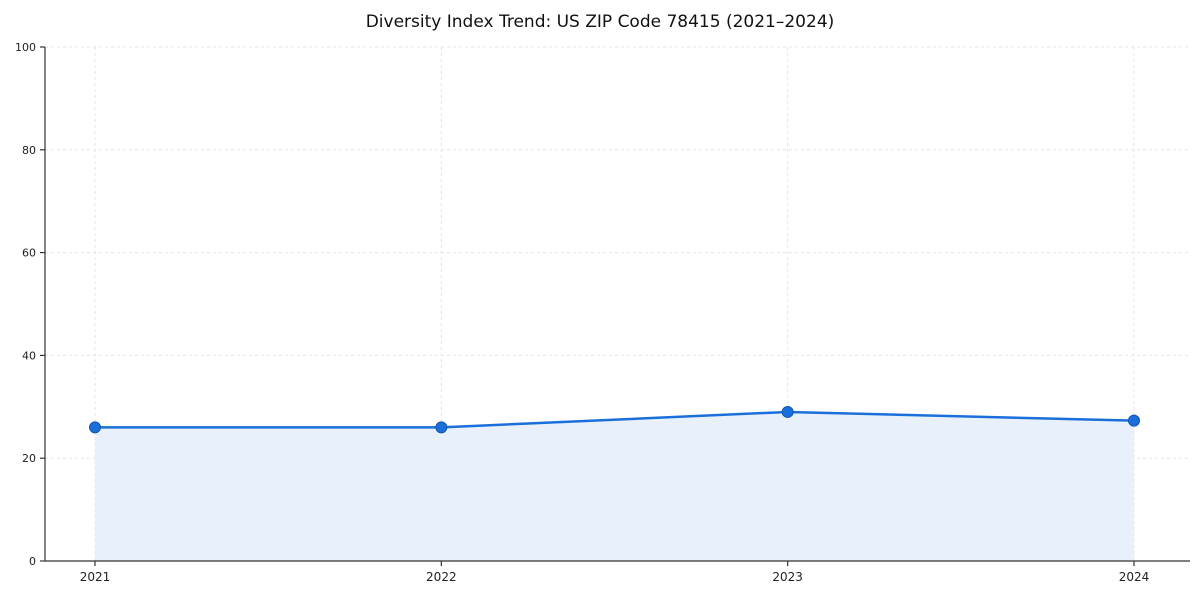 This screenshot has height=600, width=1200. What do you see at coordinates (441, 577) in the screenshot?
I see `x-axis-tick-label: 2022` at bounding box center [441, 577].